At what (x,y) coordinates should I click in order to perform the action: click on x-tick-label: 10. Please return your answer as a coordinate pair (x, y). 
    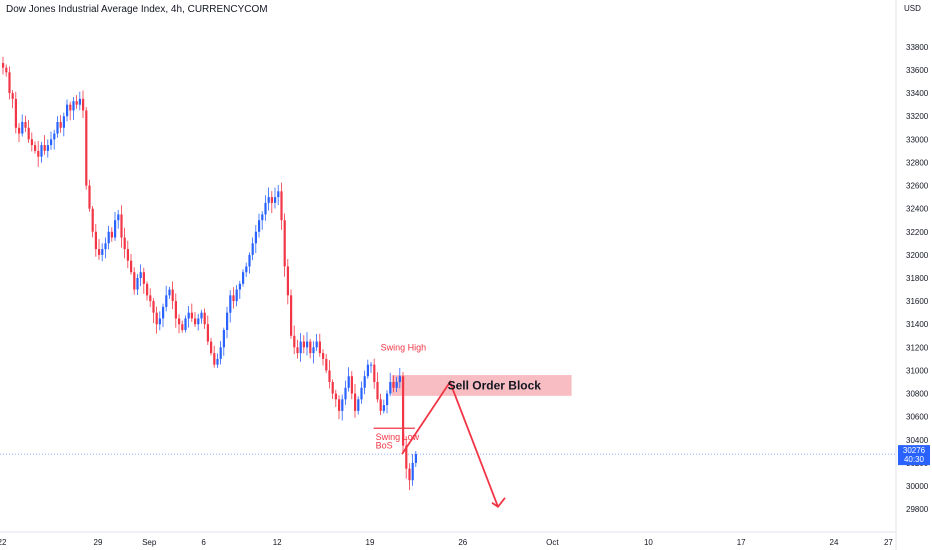
    Looking at the image, I should click on (648, 542).